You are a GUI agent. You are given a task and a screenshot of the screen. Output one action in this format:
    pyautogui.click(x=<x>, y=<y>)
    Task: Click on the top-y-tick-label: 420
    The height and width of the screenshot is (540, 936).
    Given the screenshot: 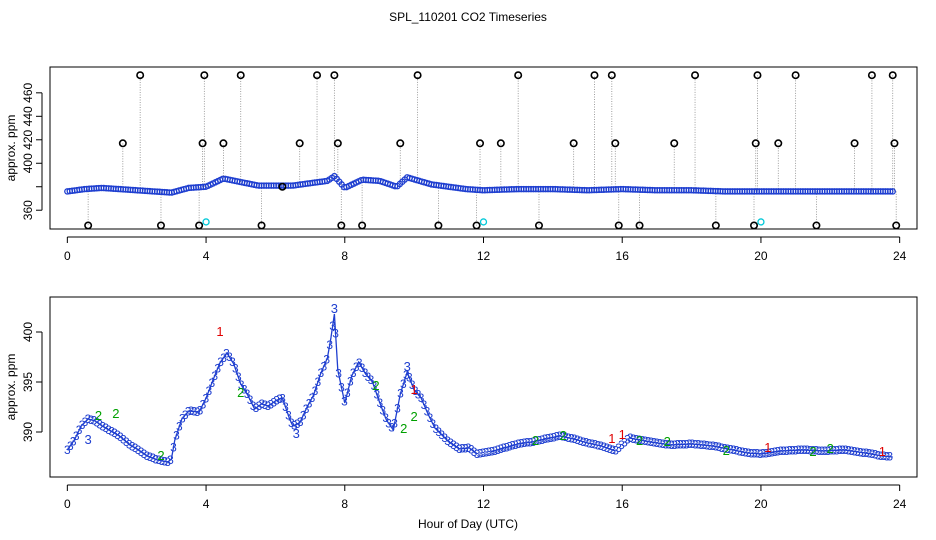 What is the action you would take?
    pyautogui.click(x=28, y=139)
    